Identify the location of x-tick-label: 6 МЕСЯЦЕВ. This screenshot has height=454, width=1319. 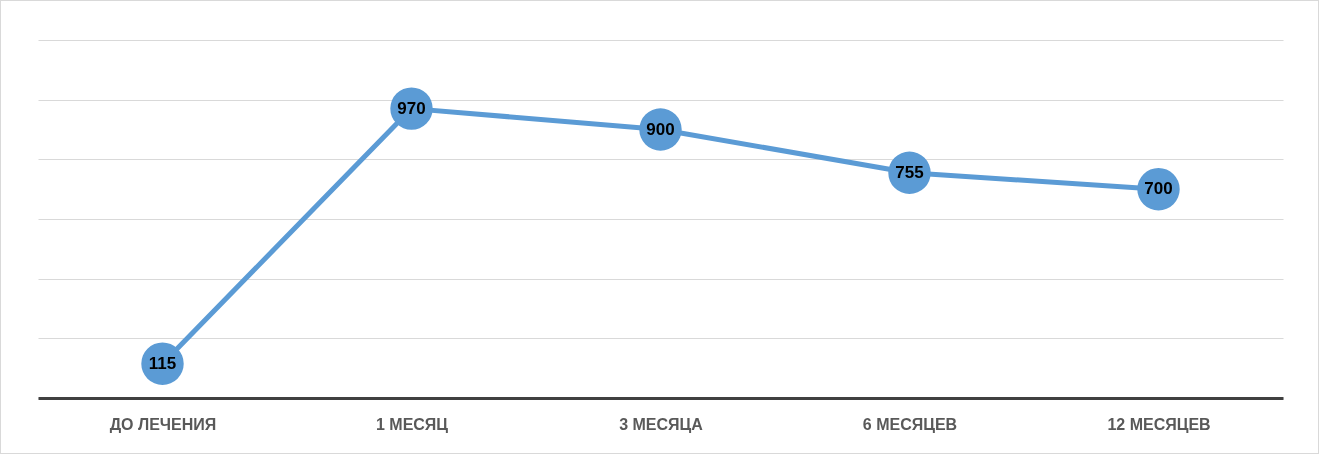
(910, 424).